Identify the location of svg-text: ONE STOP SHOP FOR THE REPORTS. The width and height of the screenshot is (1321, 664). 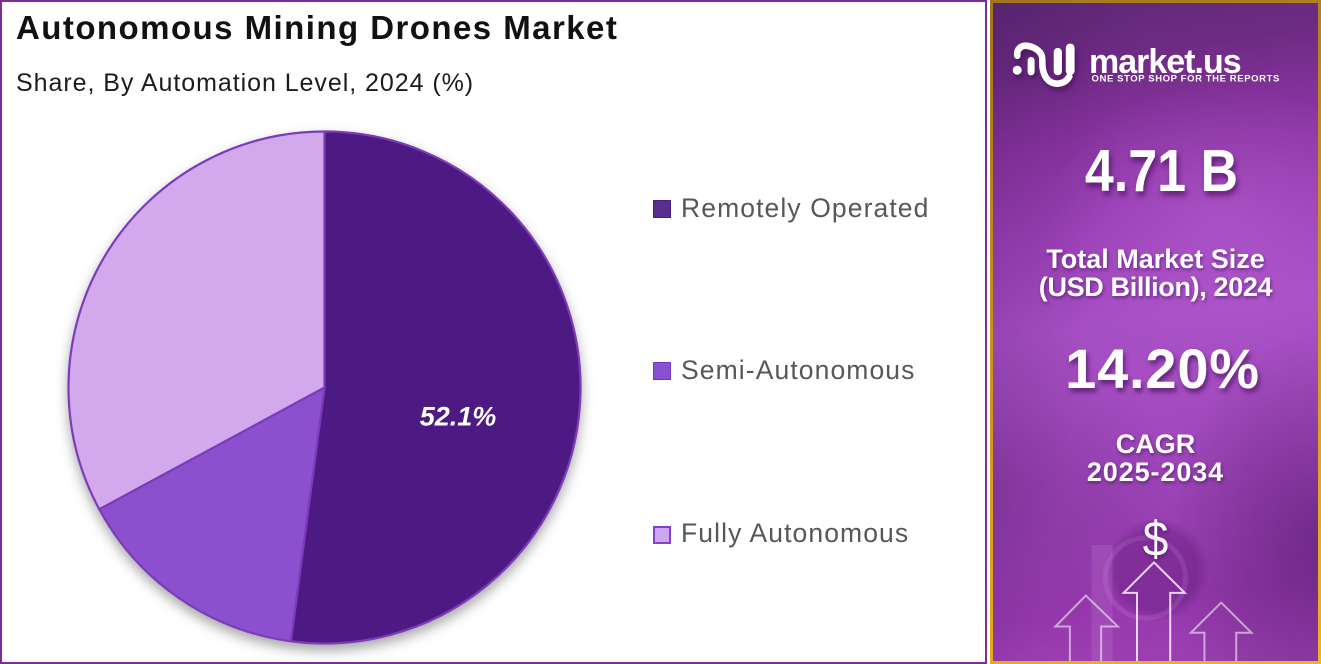
(1186, 79).